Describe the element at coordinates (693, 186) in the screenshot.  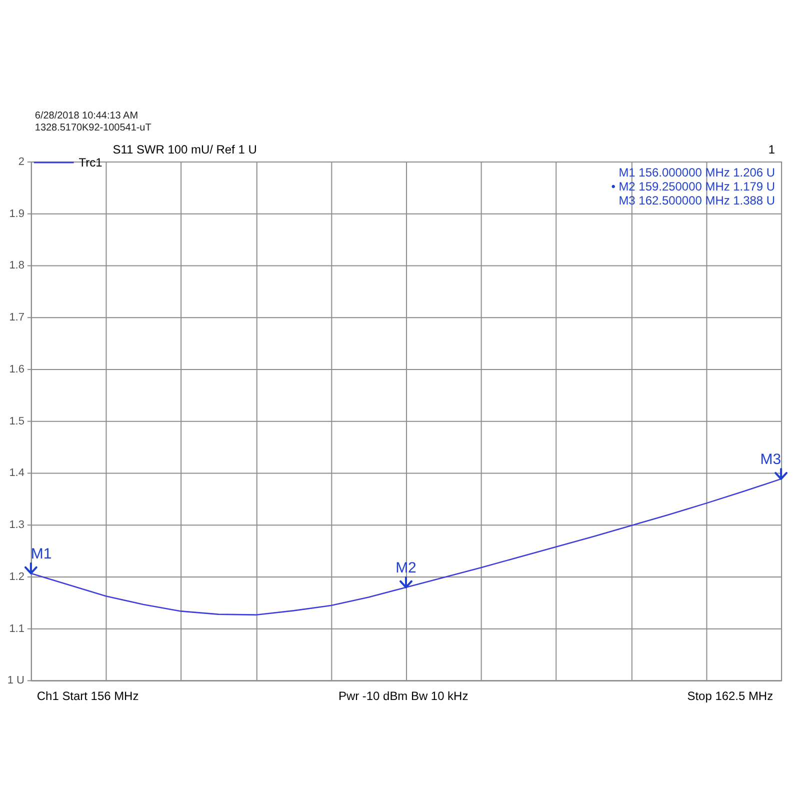
I see `annotation: • M2 159.250000 MHz 1.179 U` at that location.